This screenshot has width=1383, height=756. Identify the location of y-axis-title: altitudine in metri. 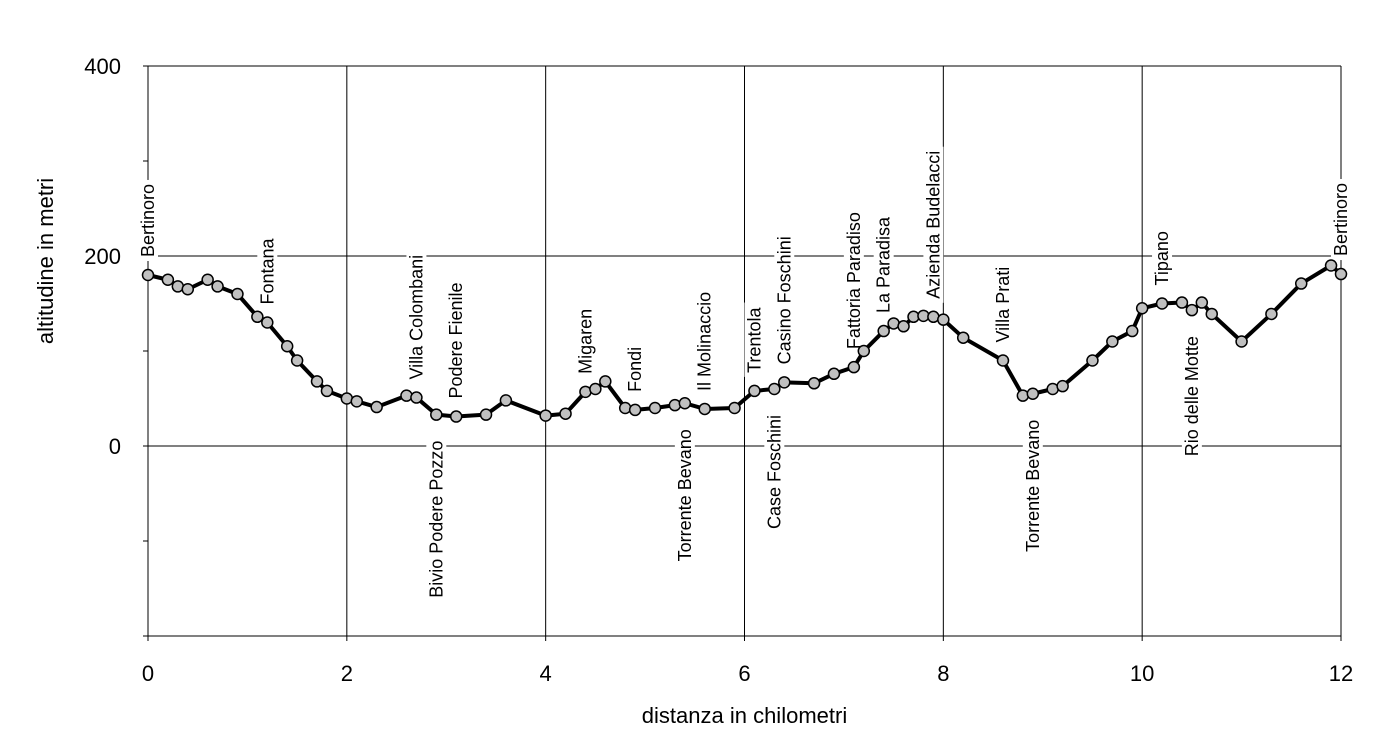
(45, 261).